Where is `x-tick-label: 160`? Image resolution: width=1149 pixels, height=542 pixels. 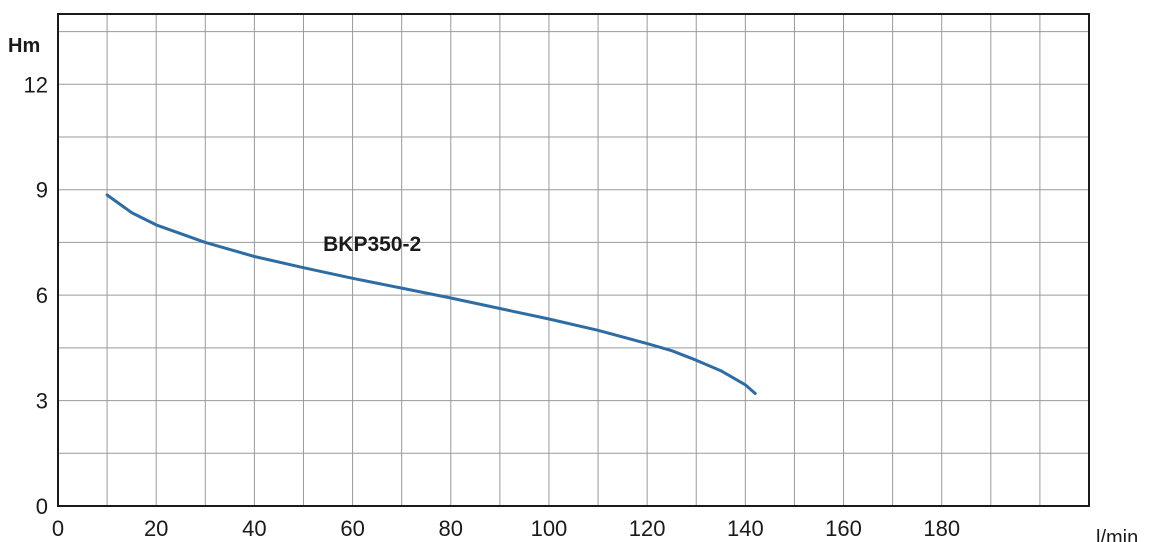 x-tick-label: 160 is located at coordinates (843, 528).